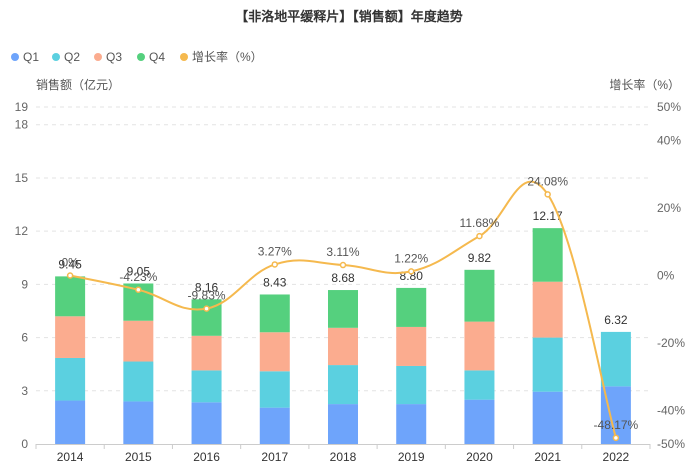 The height and width of the screenshot is (468, 698). I want to click on x-axis: 2014 2015 2016 2017 2018 2019 2020 2021 2022, so click(343, 454).